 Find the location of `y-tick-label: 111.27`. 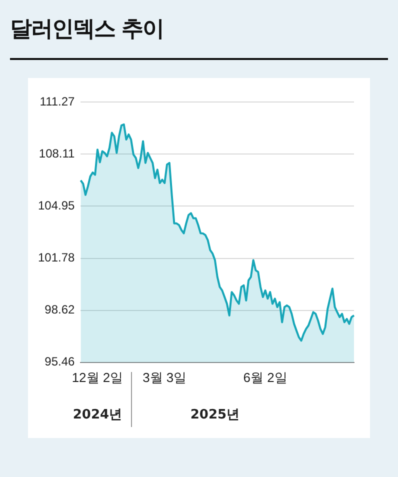

y-tick-label: 111.27 is located at coordinates (58, 101).